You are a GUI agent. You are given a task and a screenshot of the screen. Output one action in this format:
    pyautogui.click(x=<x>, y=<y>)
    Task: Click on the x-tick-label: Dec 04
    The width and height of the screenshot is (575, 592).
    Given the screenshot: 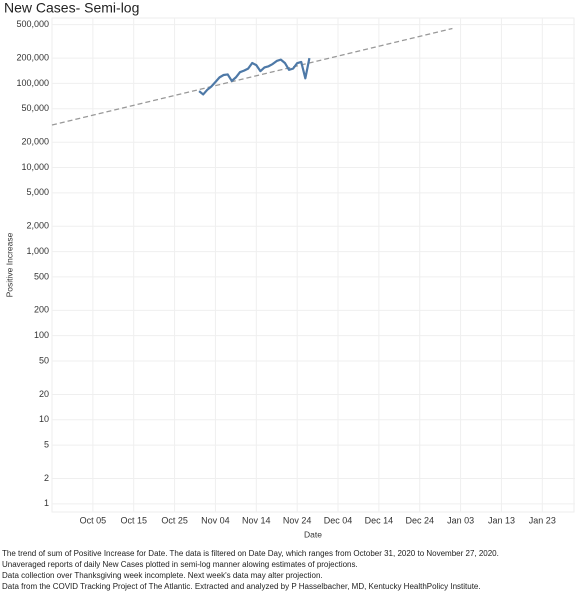 What is the action you would take?
    pyautogui.click(x=338, y=520)
    